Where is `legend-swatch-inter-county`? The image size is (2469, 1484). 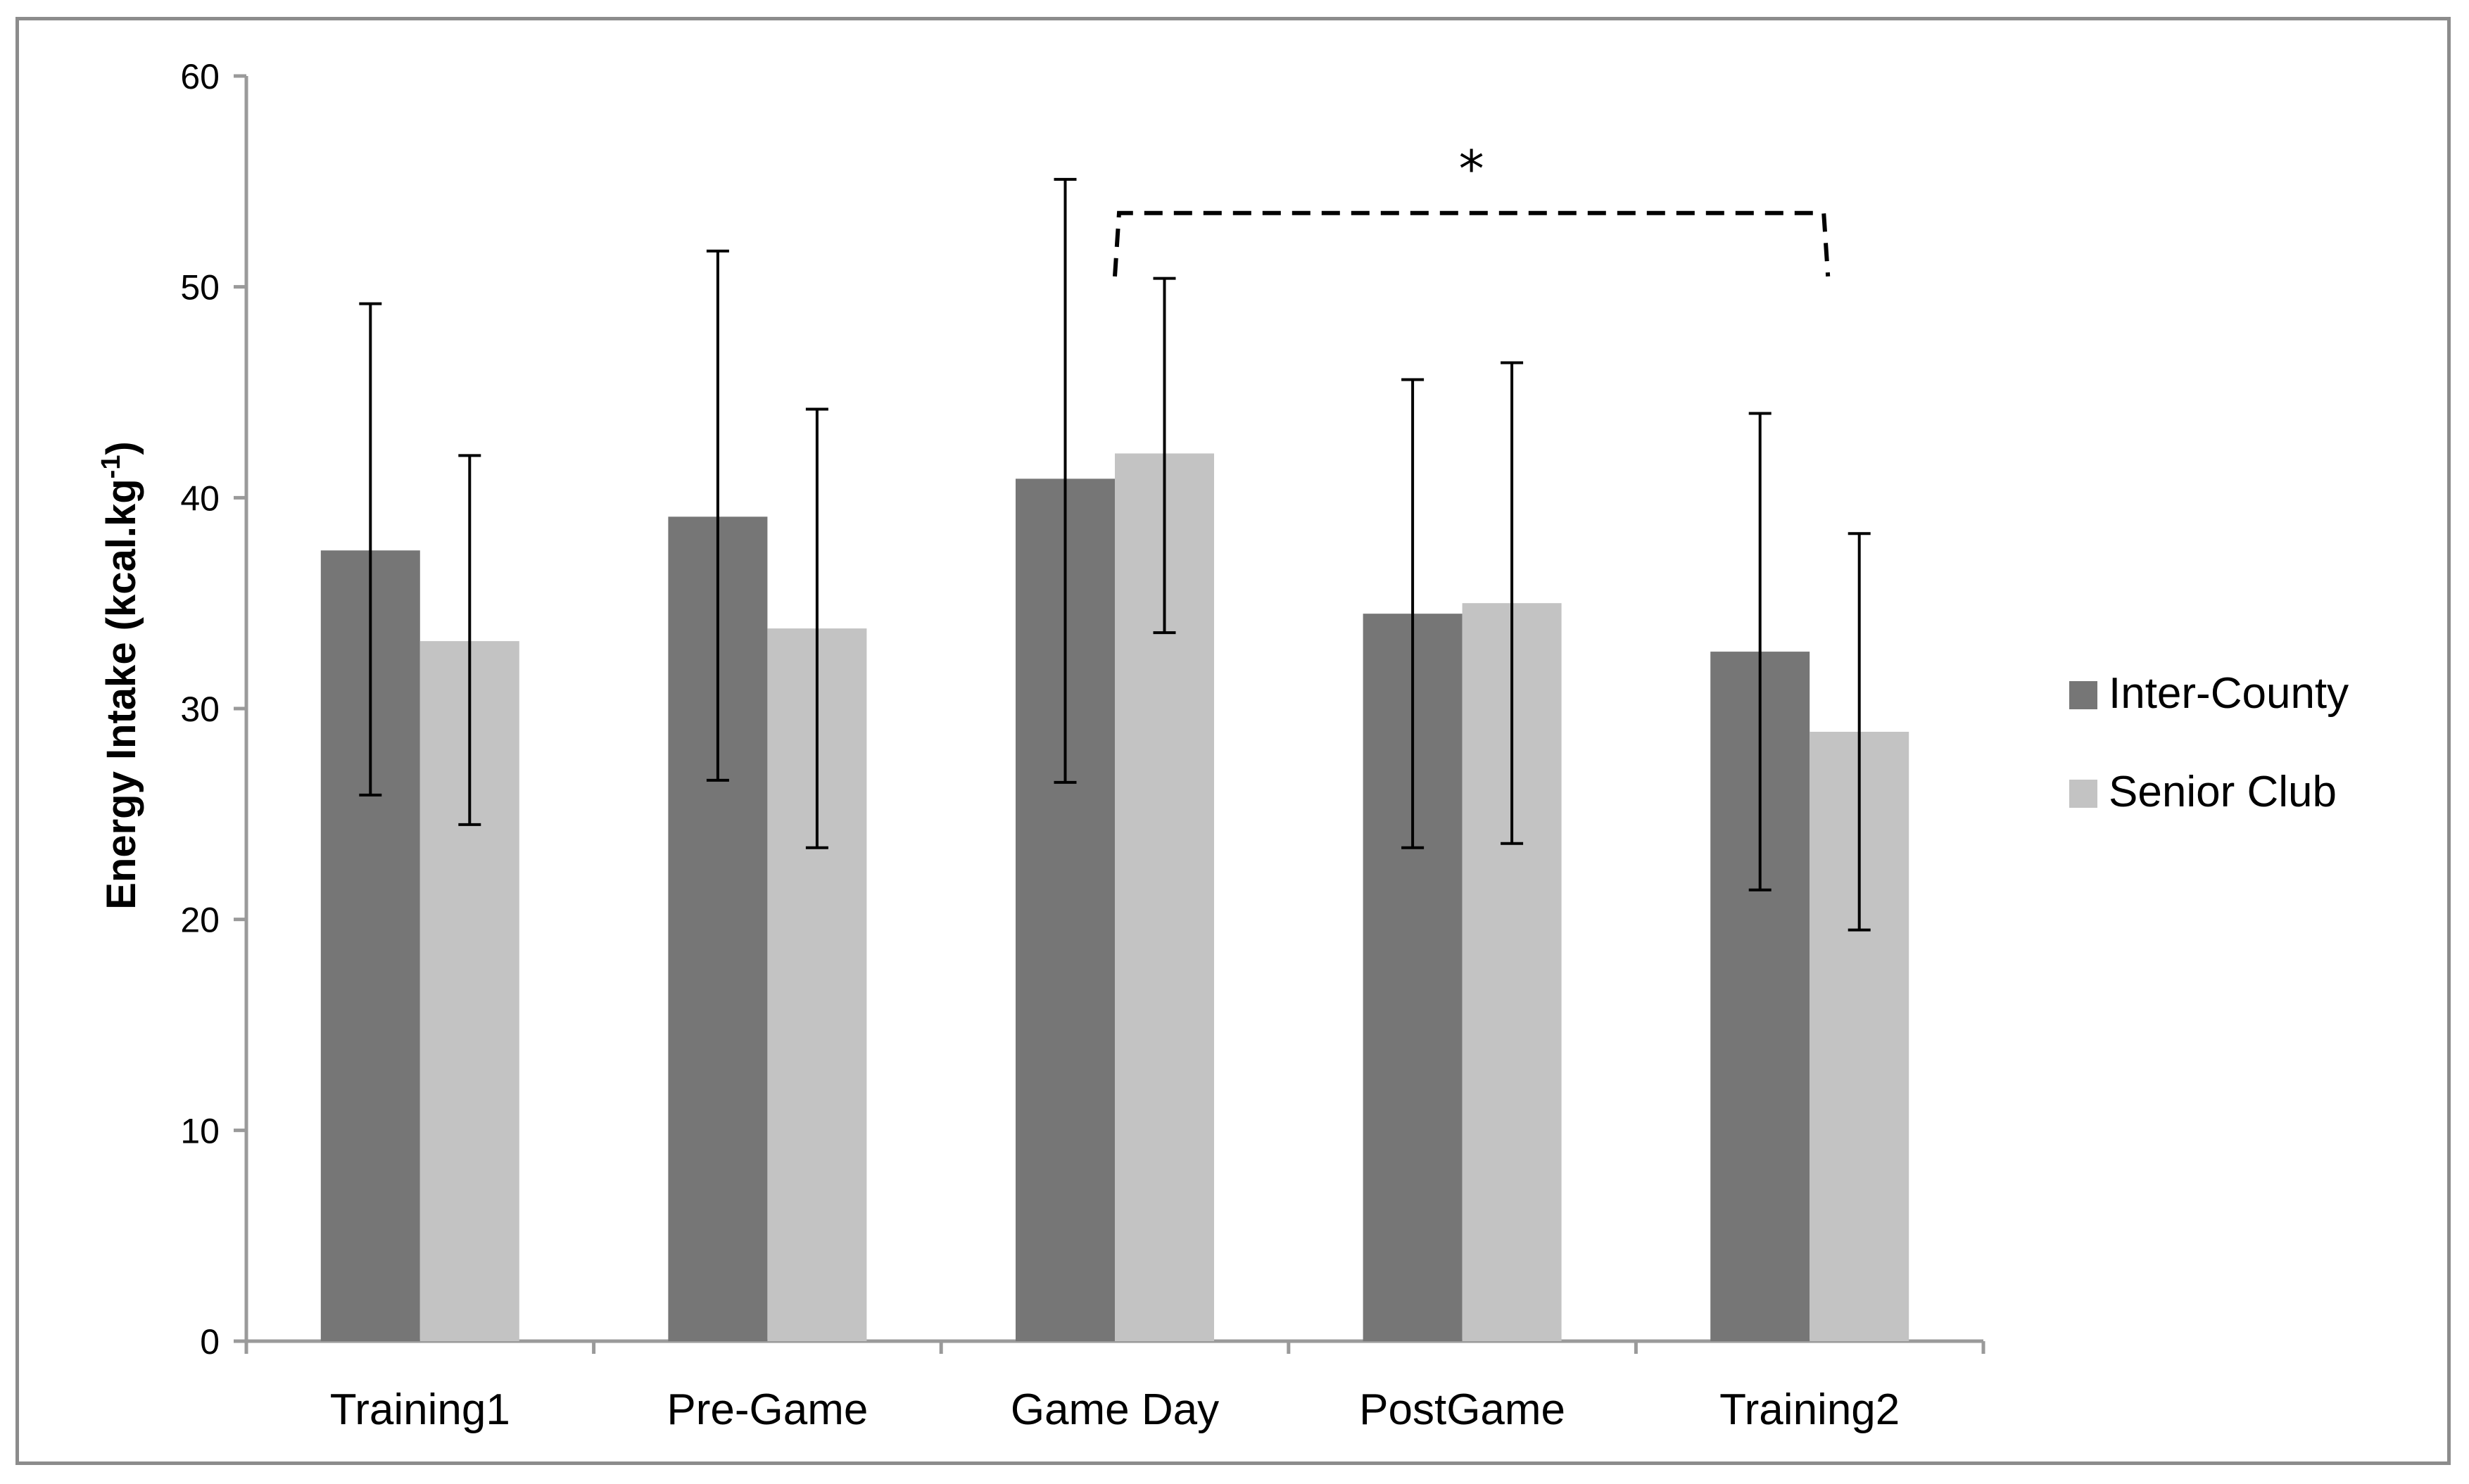
legend-swatch-inter-county is located at coordinates (2083, 695).